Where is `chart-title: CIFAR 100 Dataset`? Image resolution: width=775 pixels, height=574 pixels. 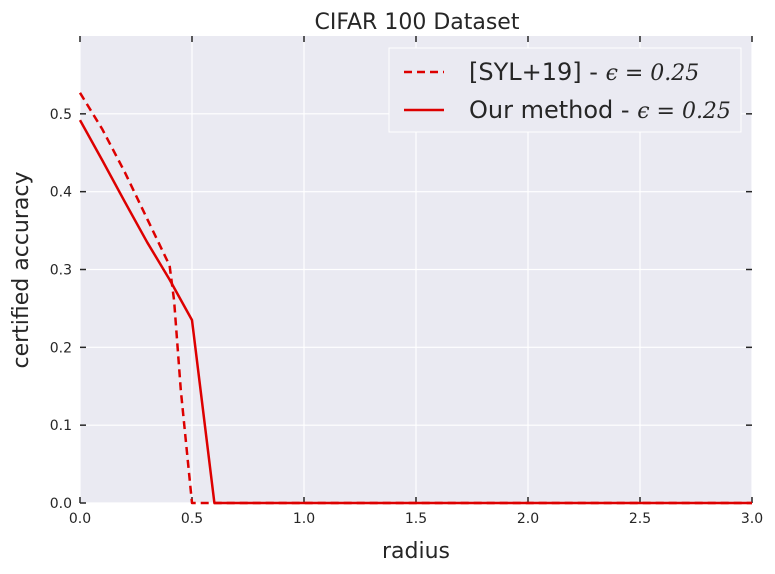
chart-title: CIFAR 100 Dataset is located at coordinates (417, 22).